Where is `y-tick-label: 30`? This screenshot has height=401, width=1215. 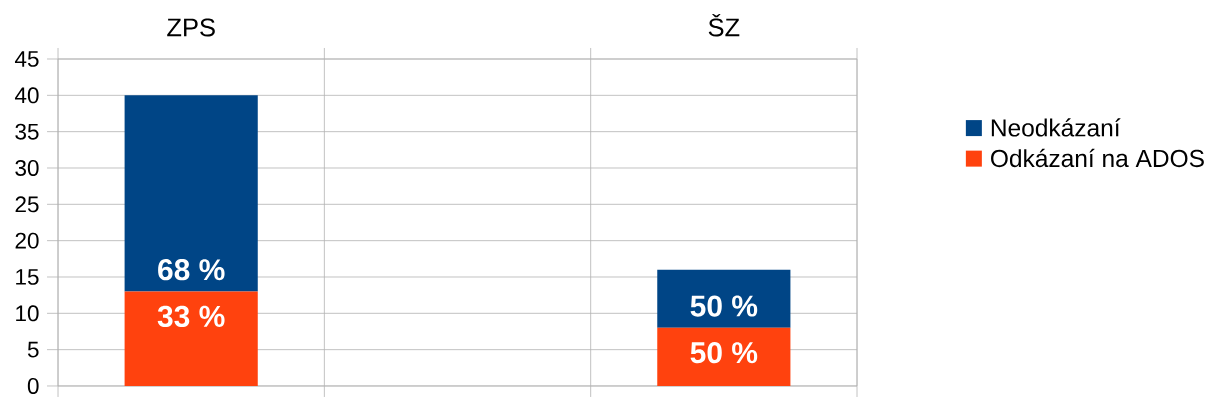 y-tick-label: 30 is located at coordinates (27, 168).